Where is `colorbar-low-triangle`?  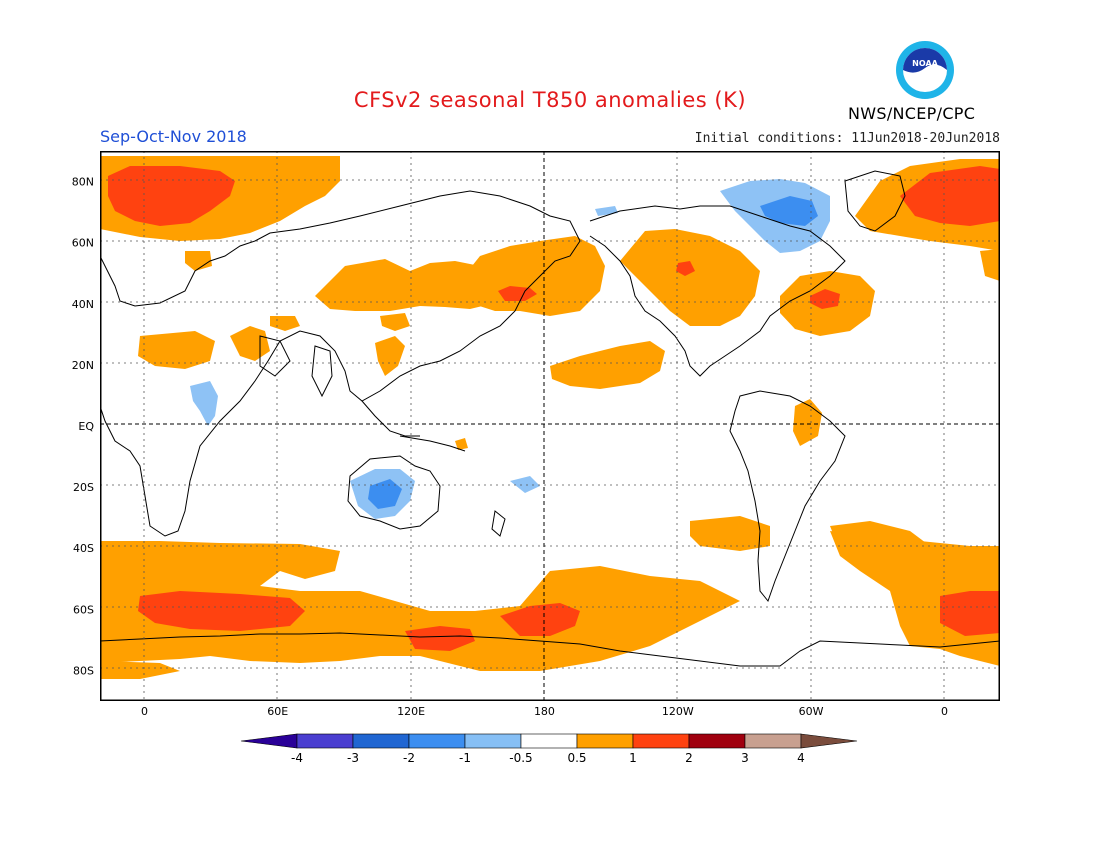
colorbar-low-triangle is located at coordinates (269, 741).